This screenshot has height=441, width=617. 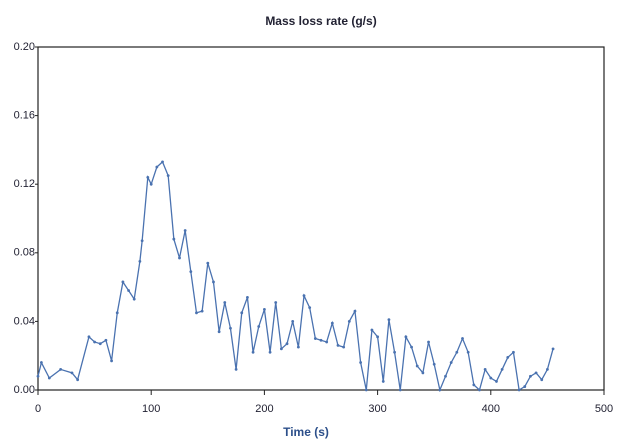 I want to click on y-tick-label: 0.16, so click(x=24, y=116).